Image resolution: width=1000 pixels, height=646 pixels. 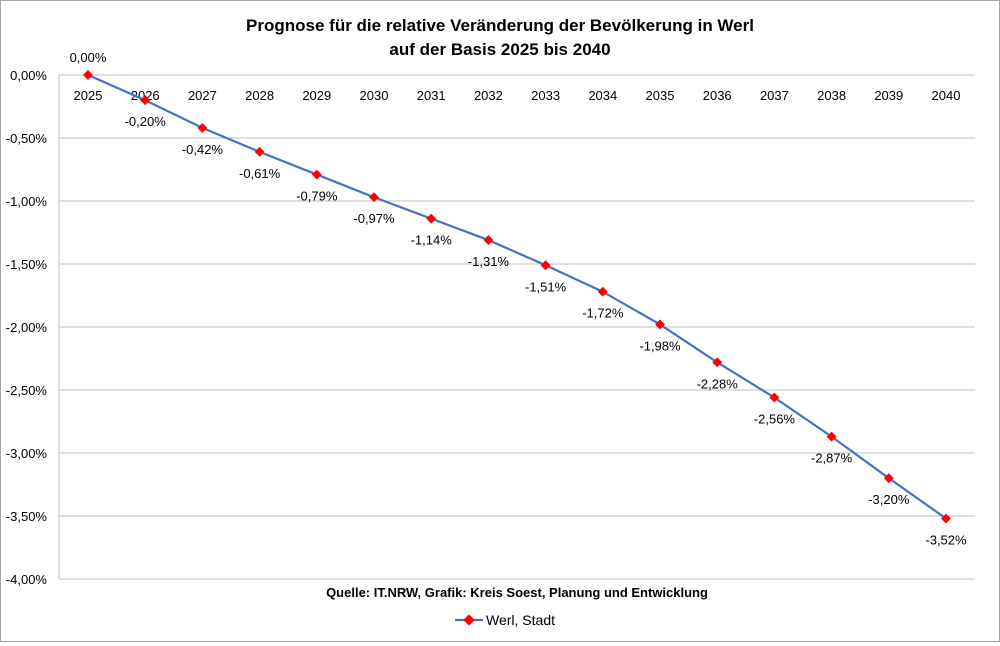 I want to click on data-label: -1,14%, so click(x=432, y=240).